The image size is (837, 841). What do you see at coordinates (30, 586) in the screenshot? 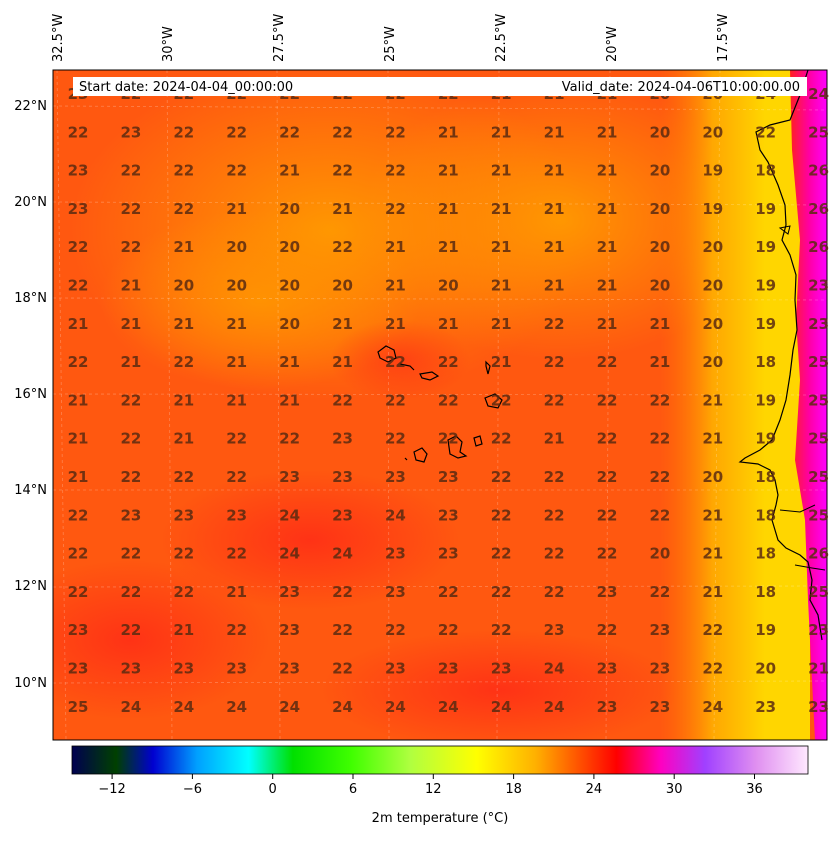
I see `latitude-tick-label: 12°N` at bounding box center [30, 586].